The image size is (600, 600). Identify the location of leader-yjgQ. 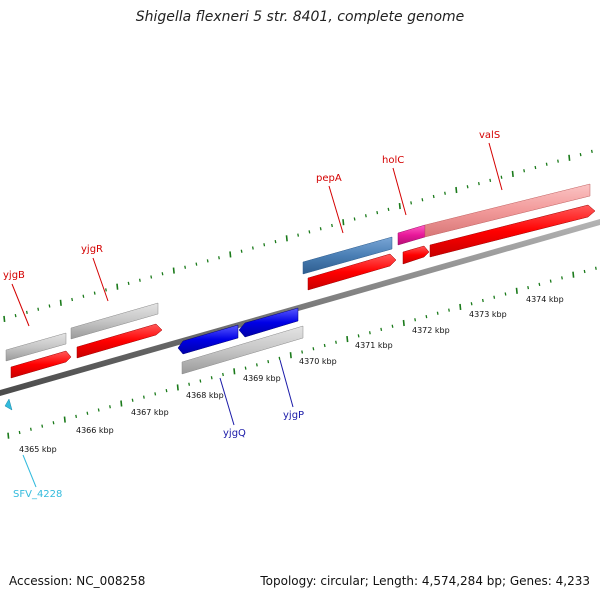
(227, 401).